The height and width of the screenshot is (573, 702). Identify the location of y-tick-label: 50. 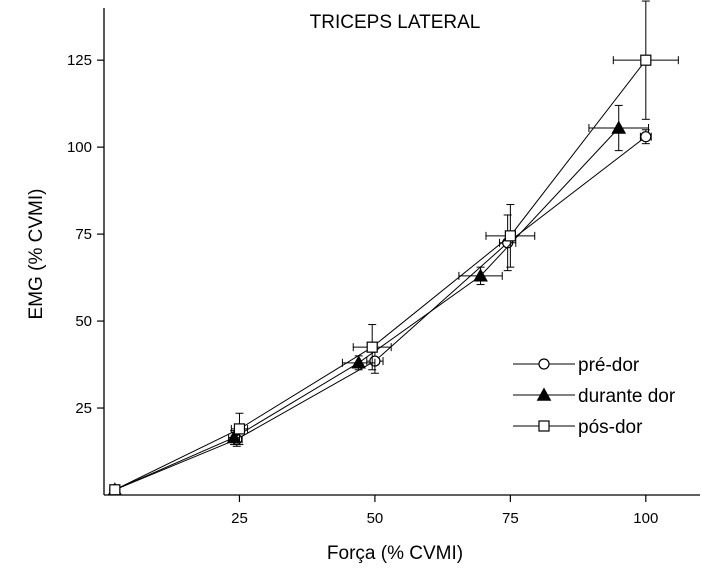
(83, 321).